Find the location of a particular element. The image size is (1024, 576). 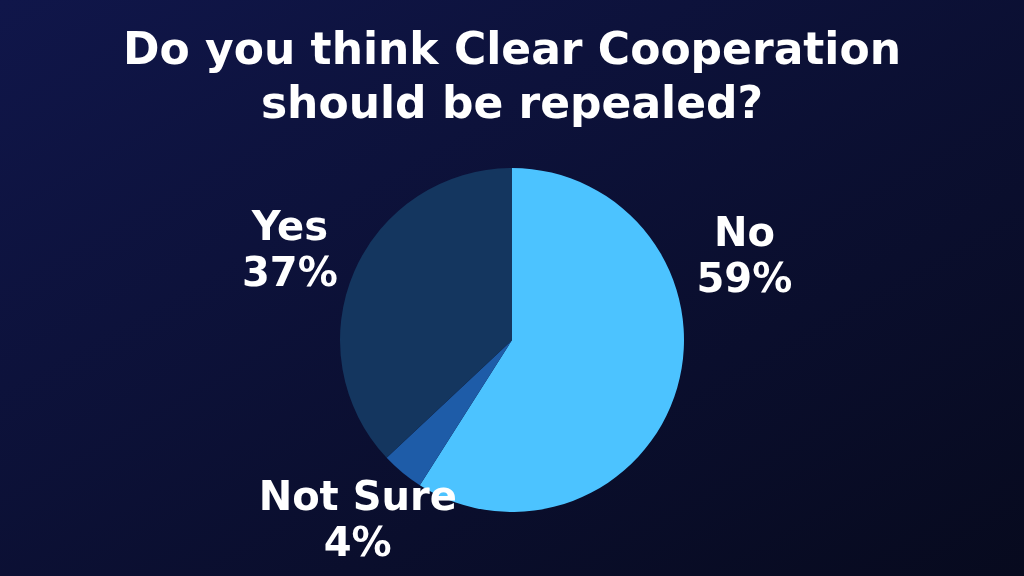

data-label: 59% is located at coordinates (744, 278).